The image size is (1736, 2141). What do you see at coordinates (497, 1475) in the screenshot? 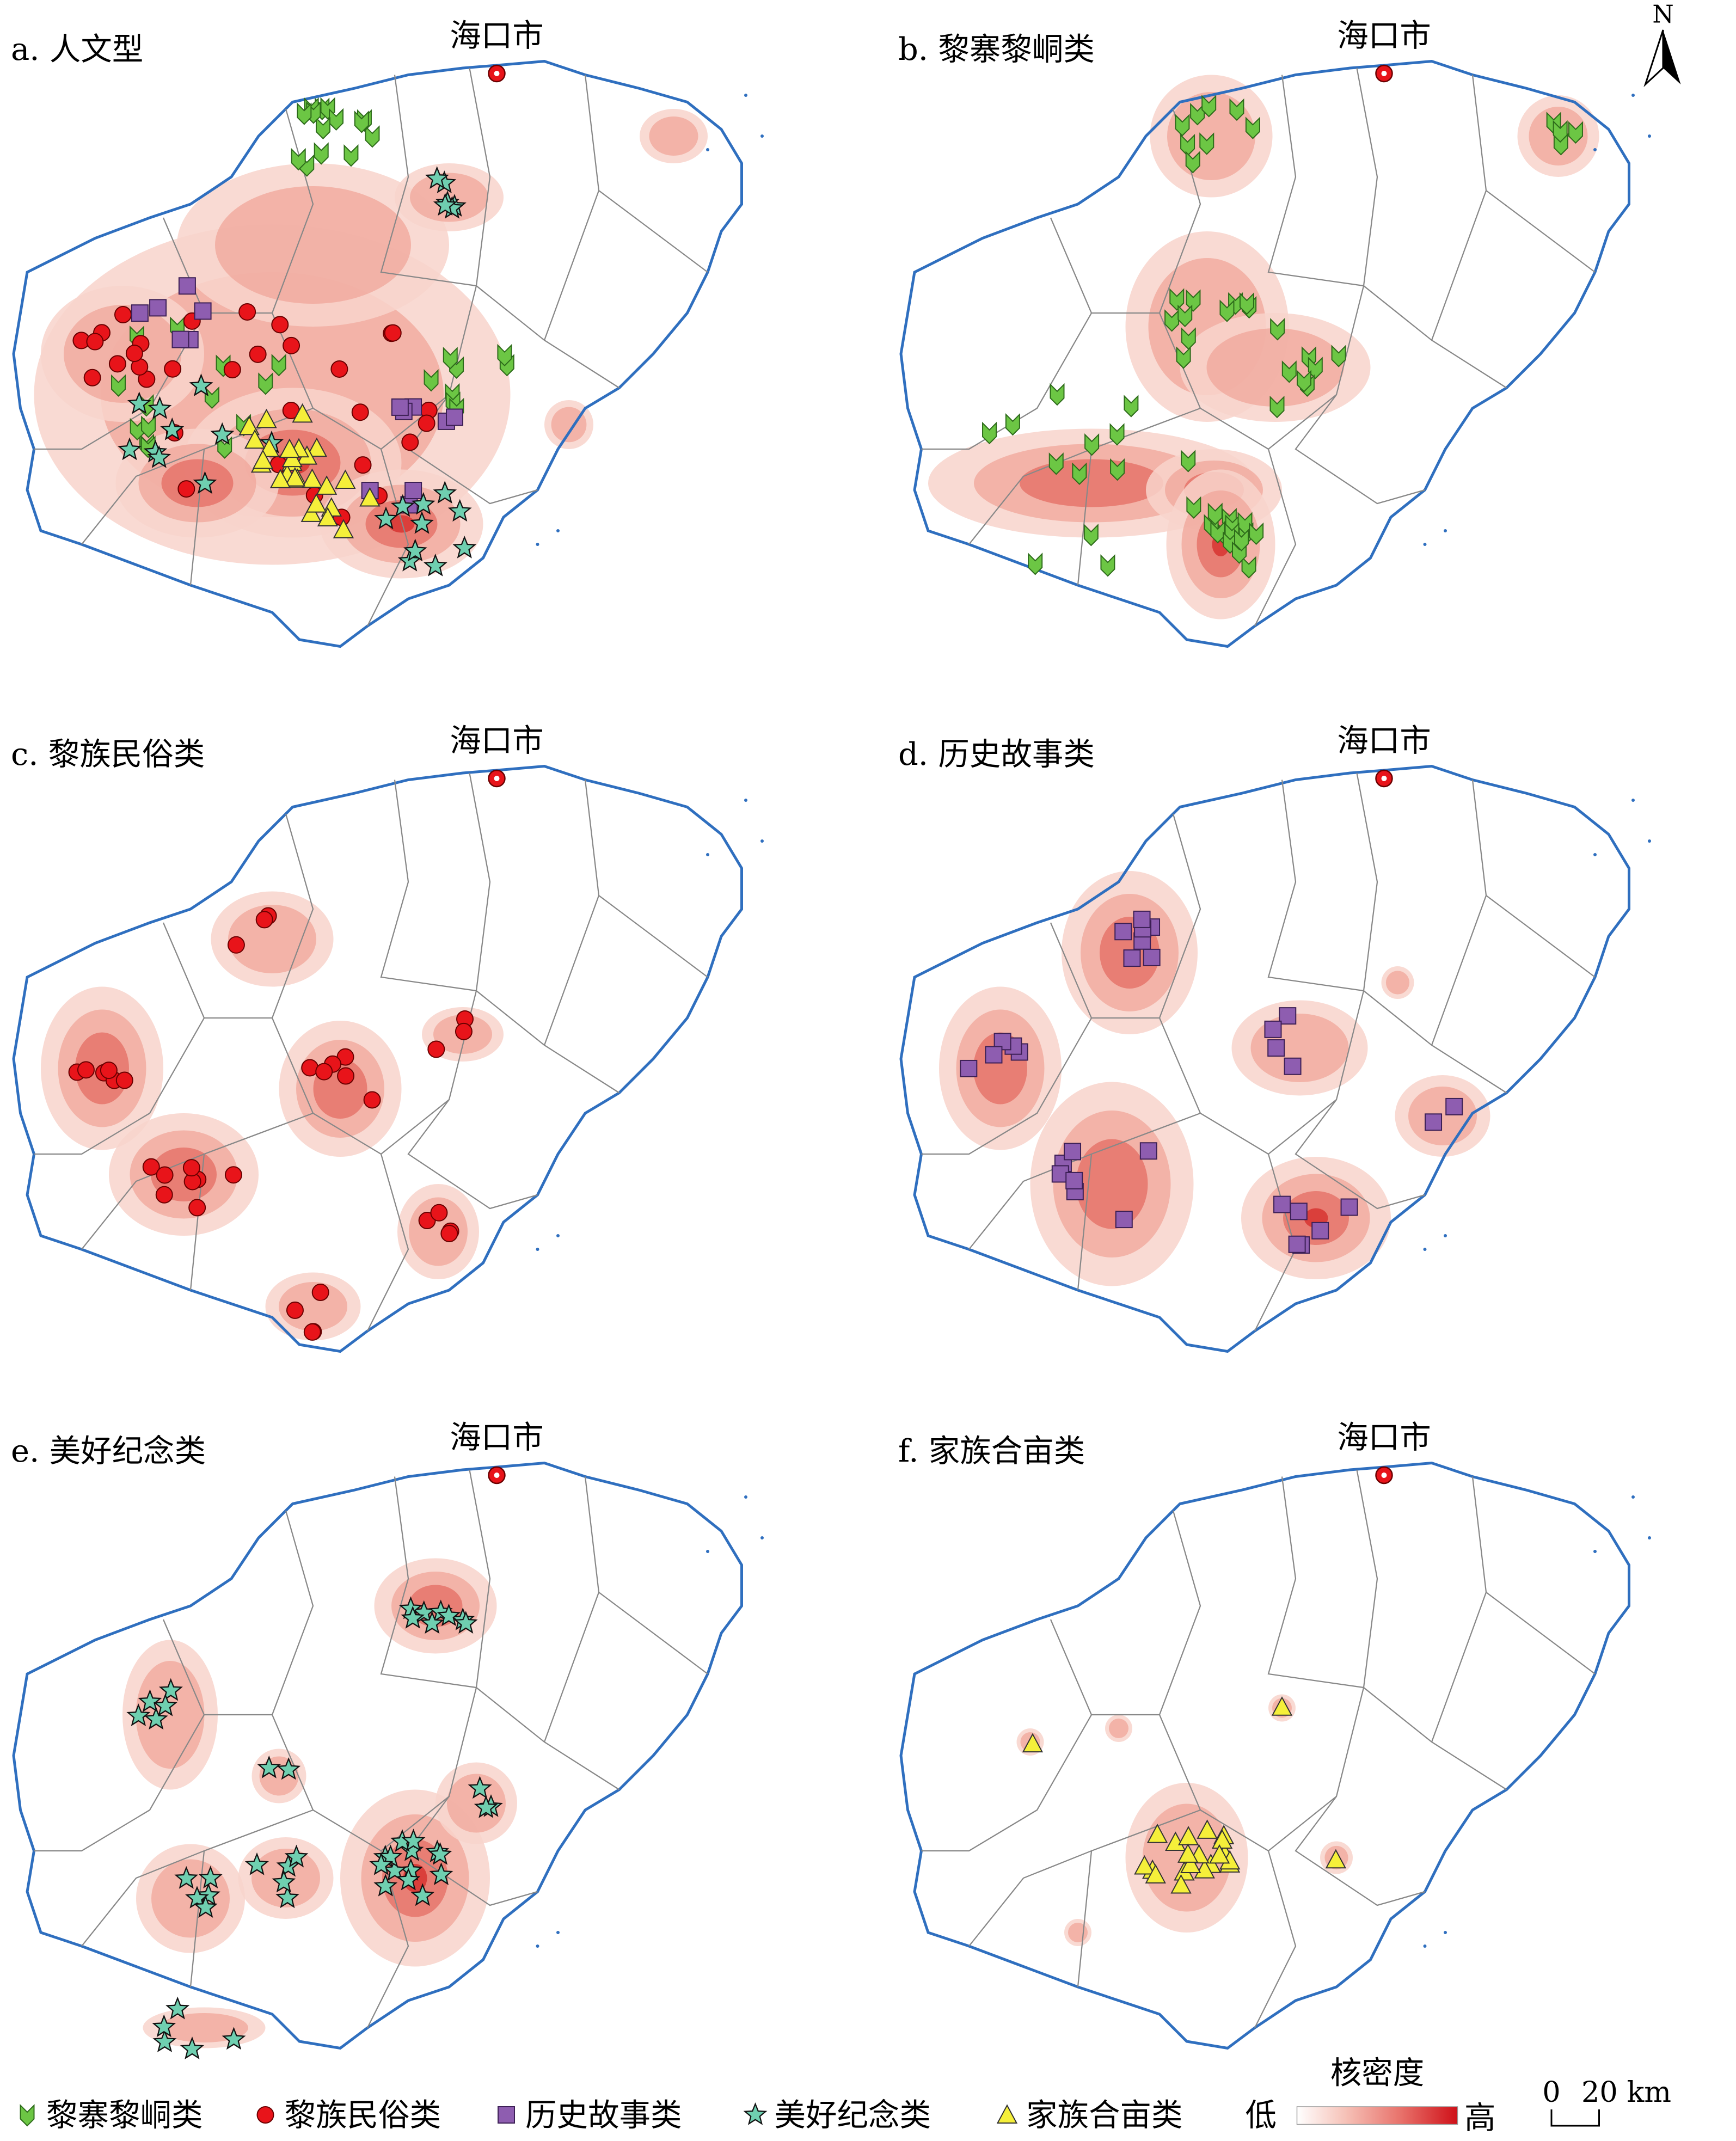
I see `city-marker-dot` at bounding box center [497, 1475].